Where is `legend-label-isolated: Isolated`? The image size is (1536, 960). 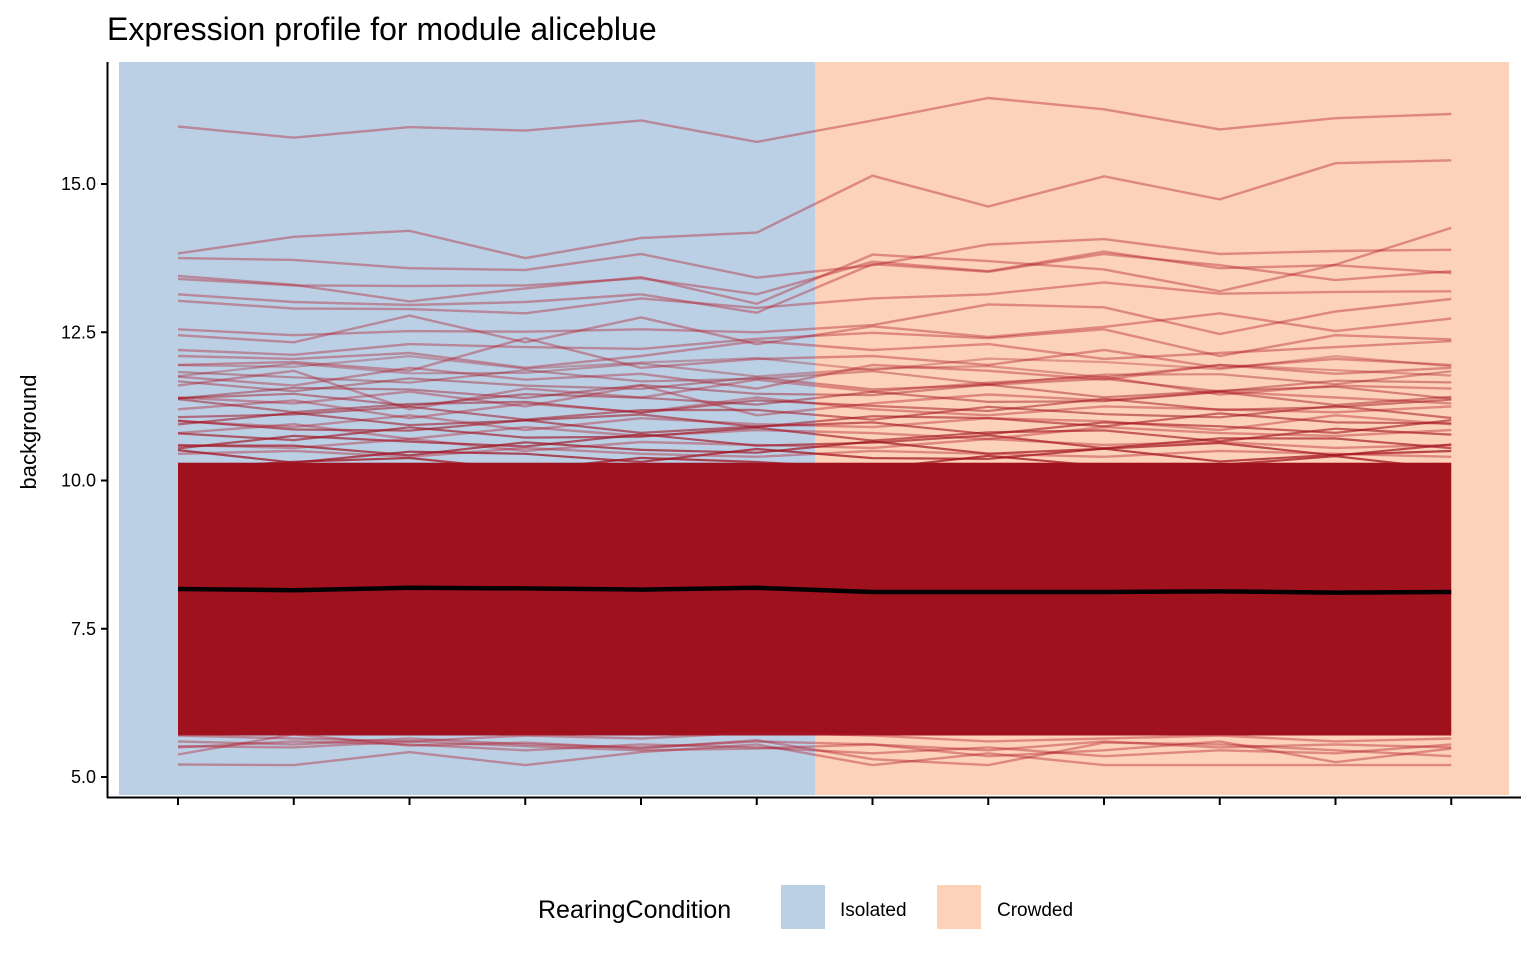 legend-label-isolated: Isolated is located at coordinates (873, 910).